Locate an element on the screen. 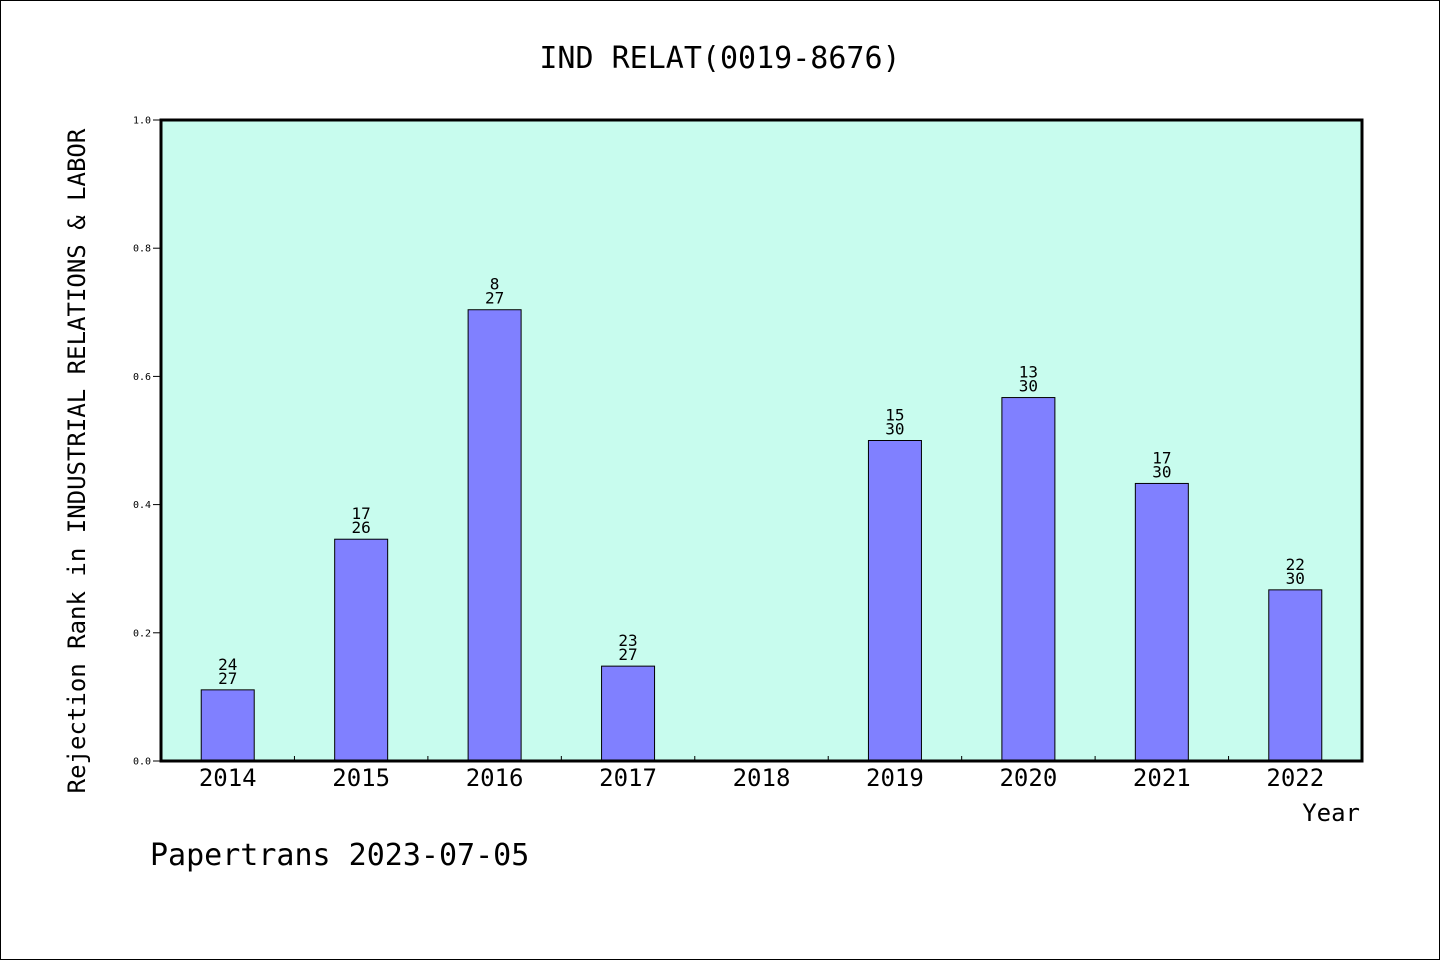 This screenshot has width=1440, height=960. bar-label-total-2021: 30 is located at coordinates (1161, 471).